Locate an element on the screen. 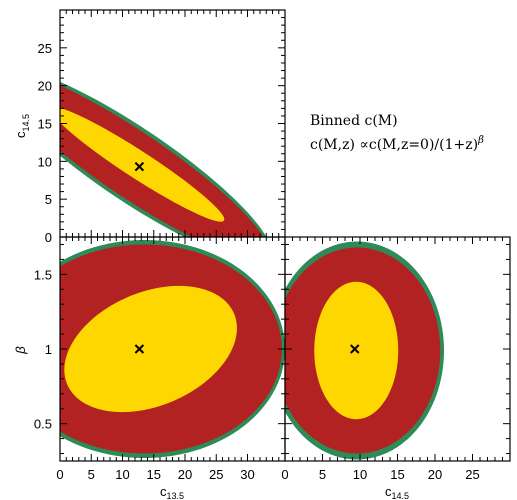 This screenshot has width=517, height=500. contour-middle-c13_vs_c14 is located at coordinates (162, 161).